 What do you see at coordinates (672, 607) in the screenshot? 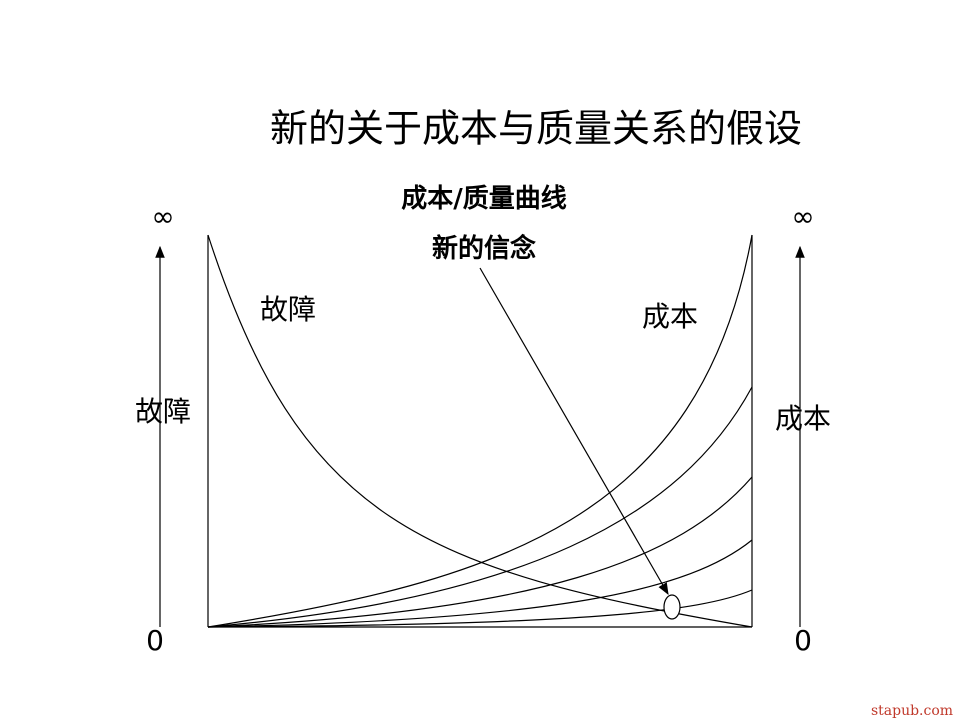
I see `optimum-point` at bounding box center [672, 607].